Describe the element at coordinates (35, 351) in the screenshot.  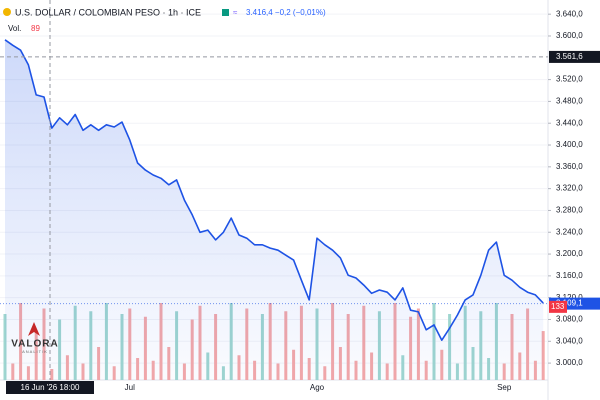
I see `brand-sub: ANALITIK` at that location.